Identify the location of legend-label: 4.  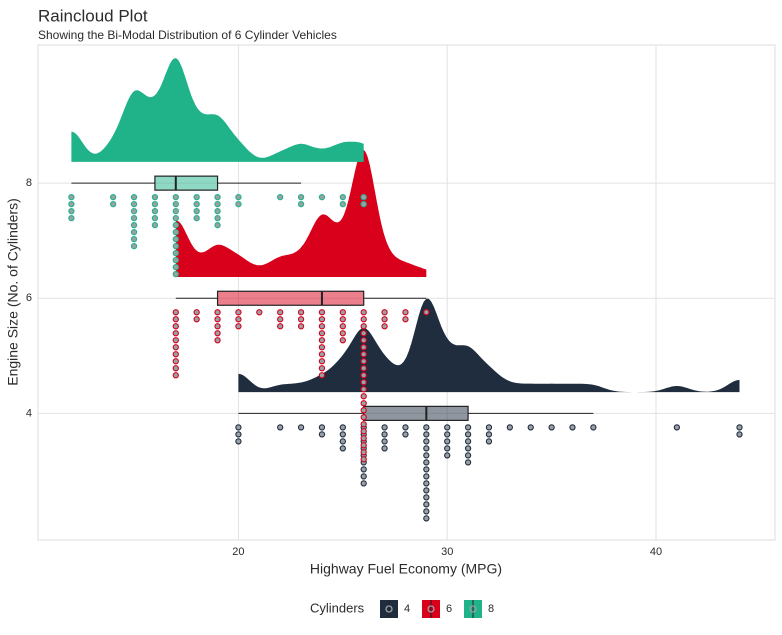
(407, 609).